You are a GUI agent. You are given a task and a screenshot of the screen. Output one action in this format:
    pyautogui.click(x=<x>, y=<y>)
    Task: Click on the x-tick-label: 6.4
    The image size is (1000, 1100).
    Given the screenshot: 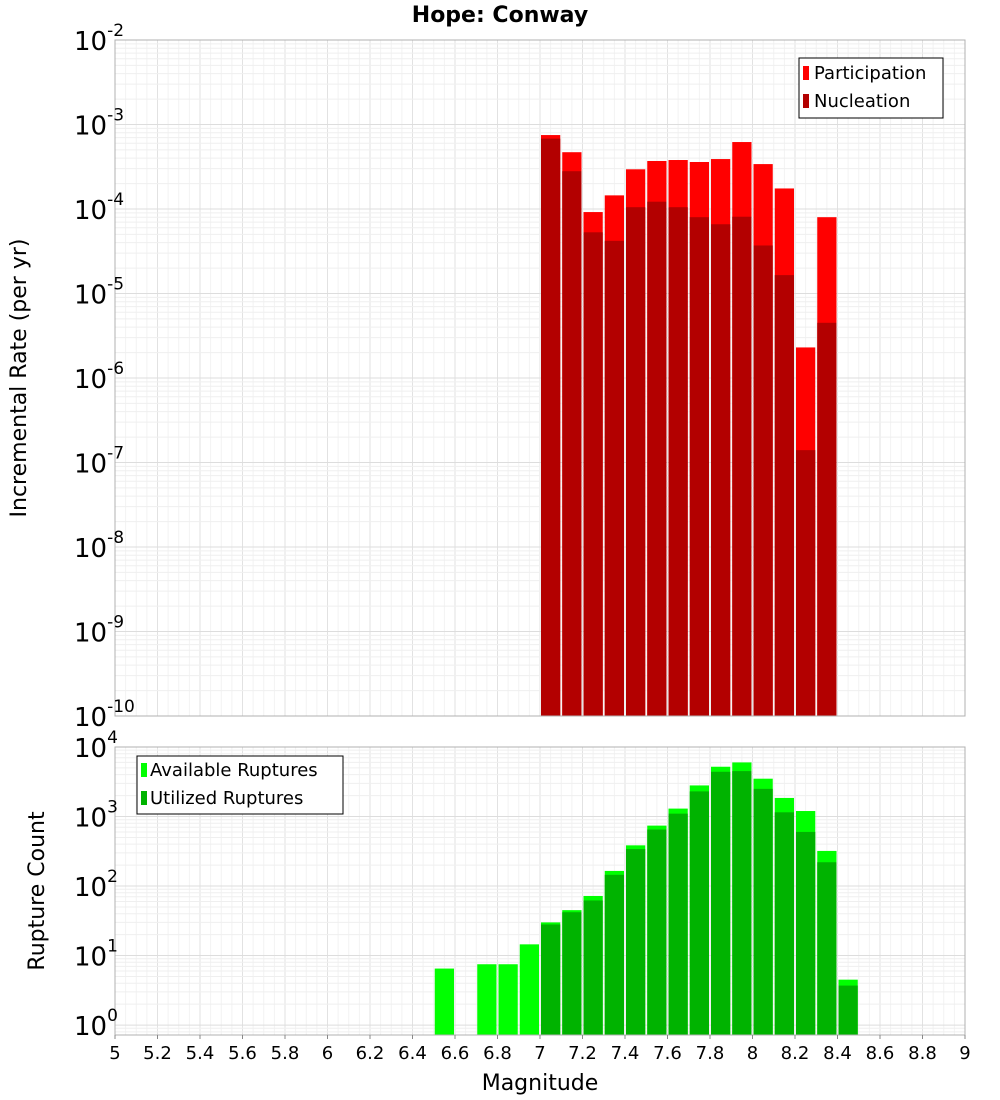 What is the action you would take?
    pyautogui.click(x=412, y=1053)
    